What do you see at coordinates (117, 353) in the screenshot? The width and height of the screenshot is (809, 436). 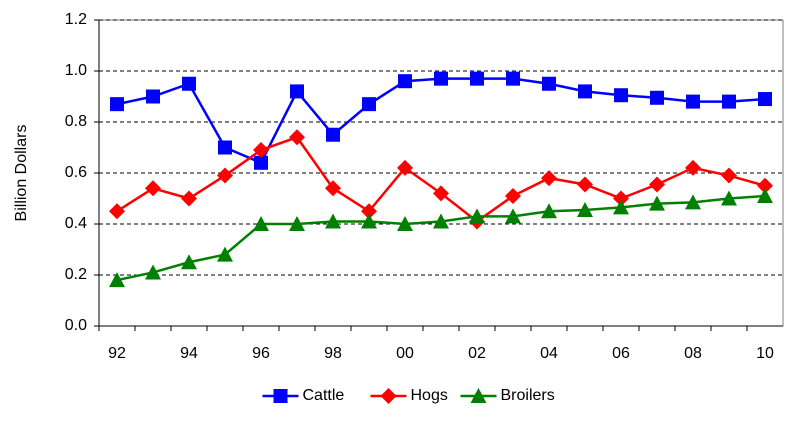 I see `x-tick-label: 92` at bounding box center [117, 353].